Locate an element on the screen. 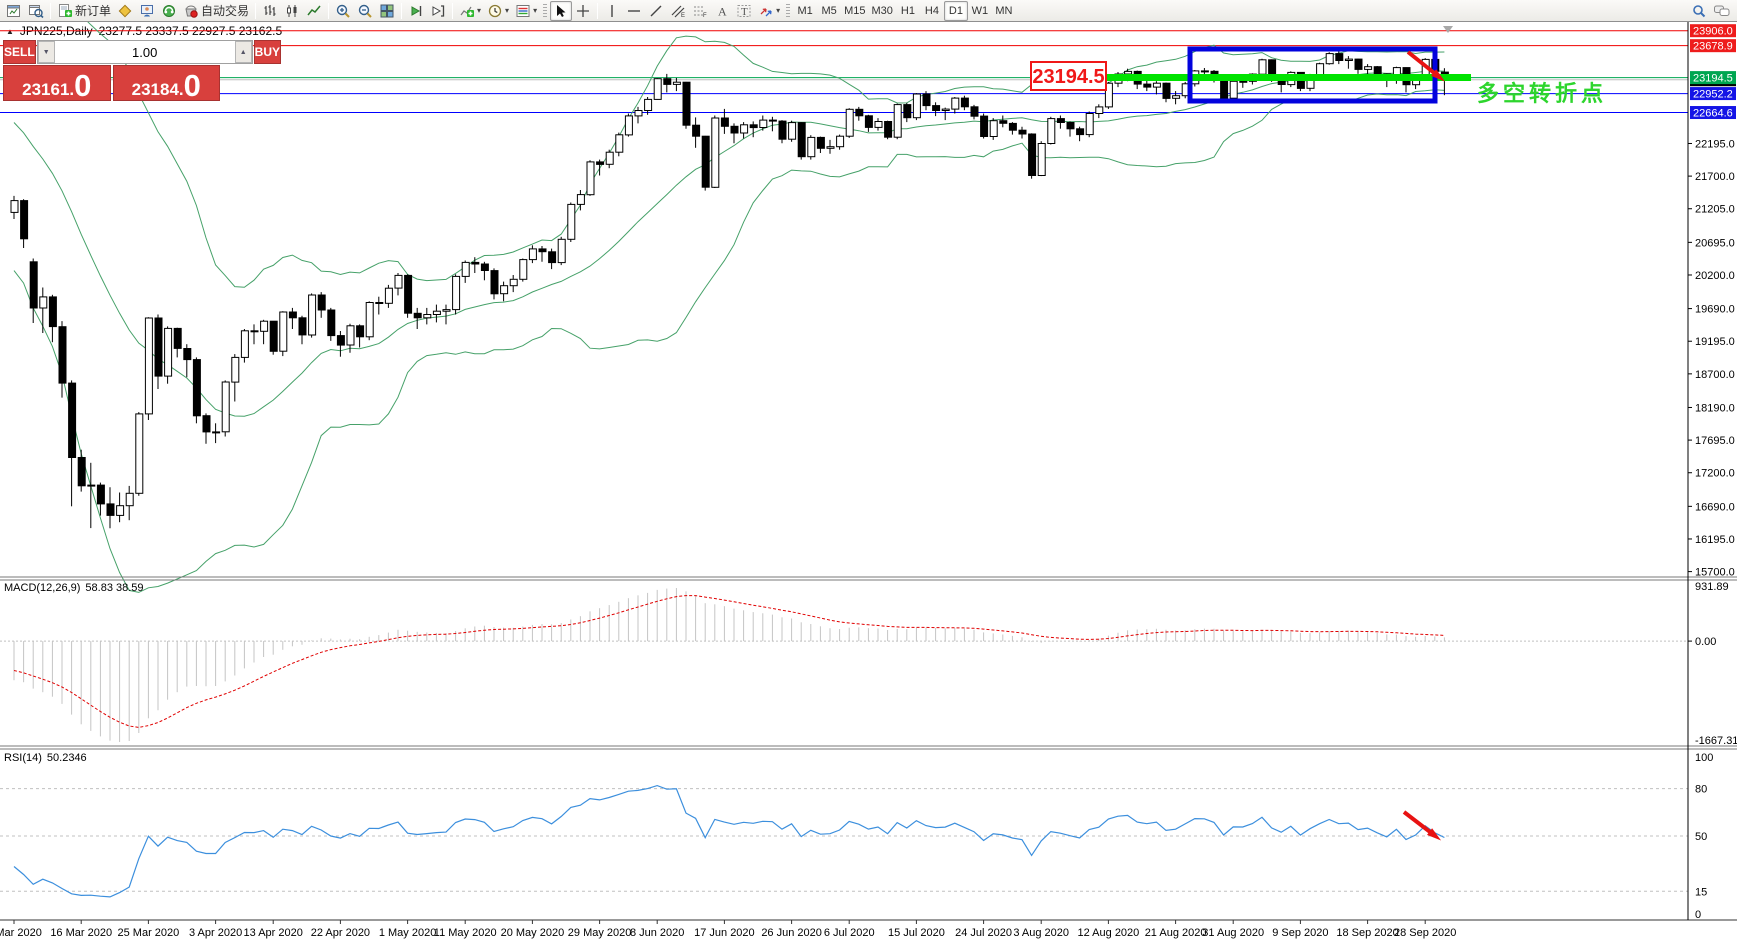  rsi-indicator-label: RSI(14) 50.2346 is located at coordinates (45, 758).